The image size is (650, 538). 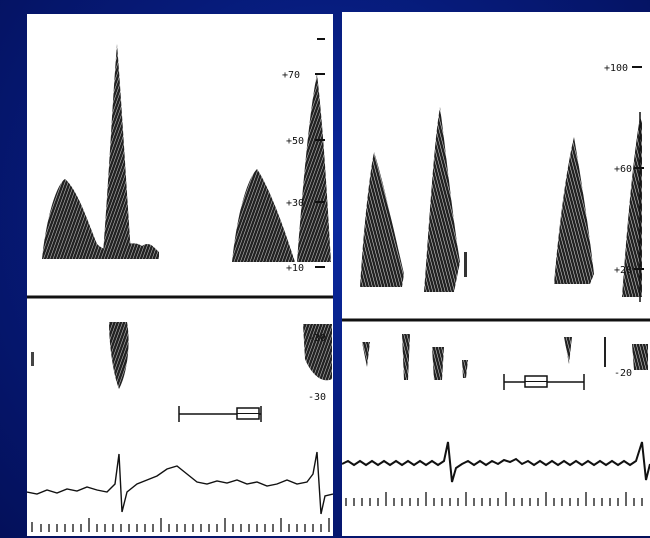 I want to click on left-lower-scale: -30 -30, so click(x=317, y=368).